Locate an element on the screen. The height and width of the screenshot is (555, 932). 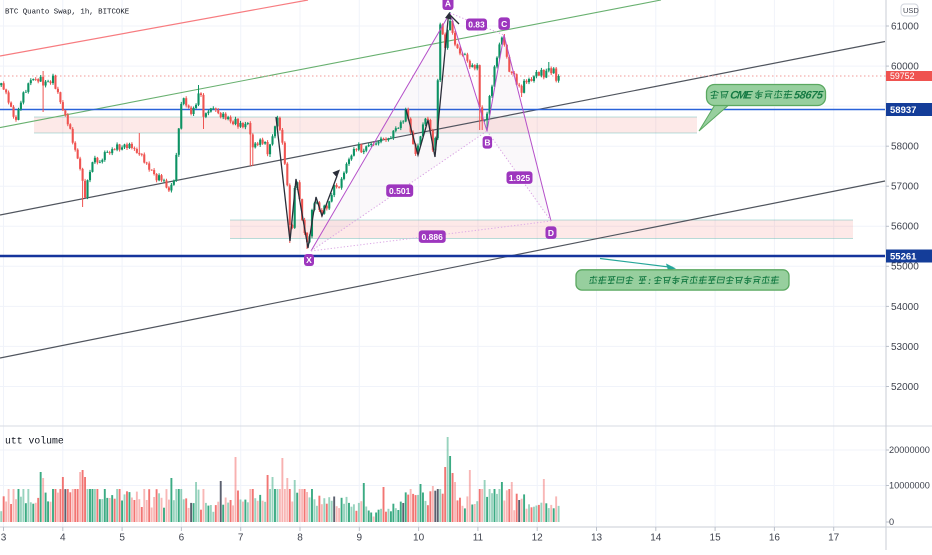
svg-text: 53000 is located at coordinates (905, 347).